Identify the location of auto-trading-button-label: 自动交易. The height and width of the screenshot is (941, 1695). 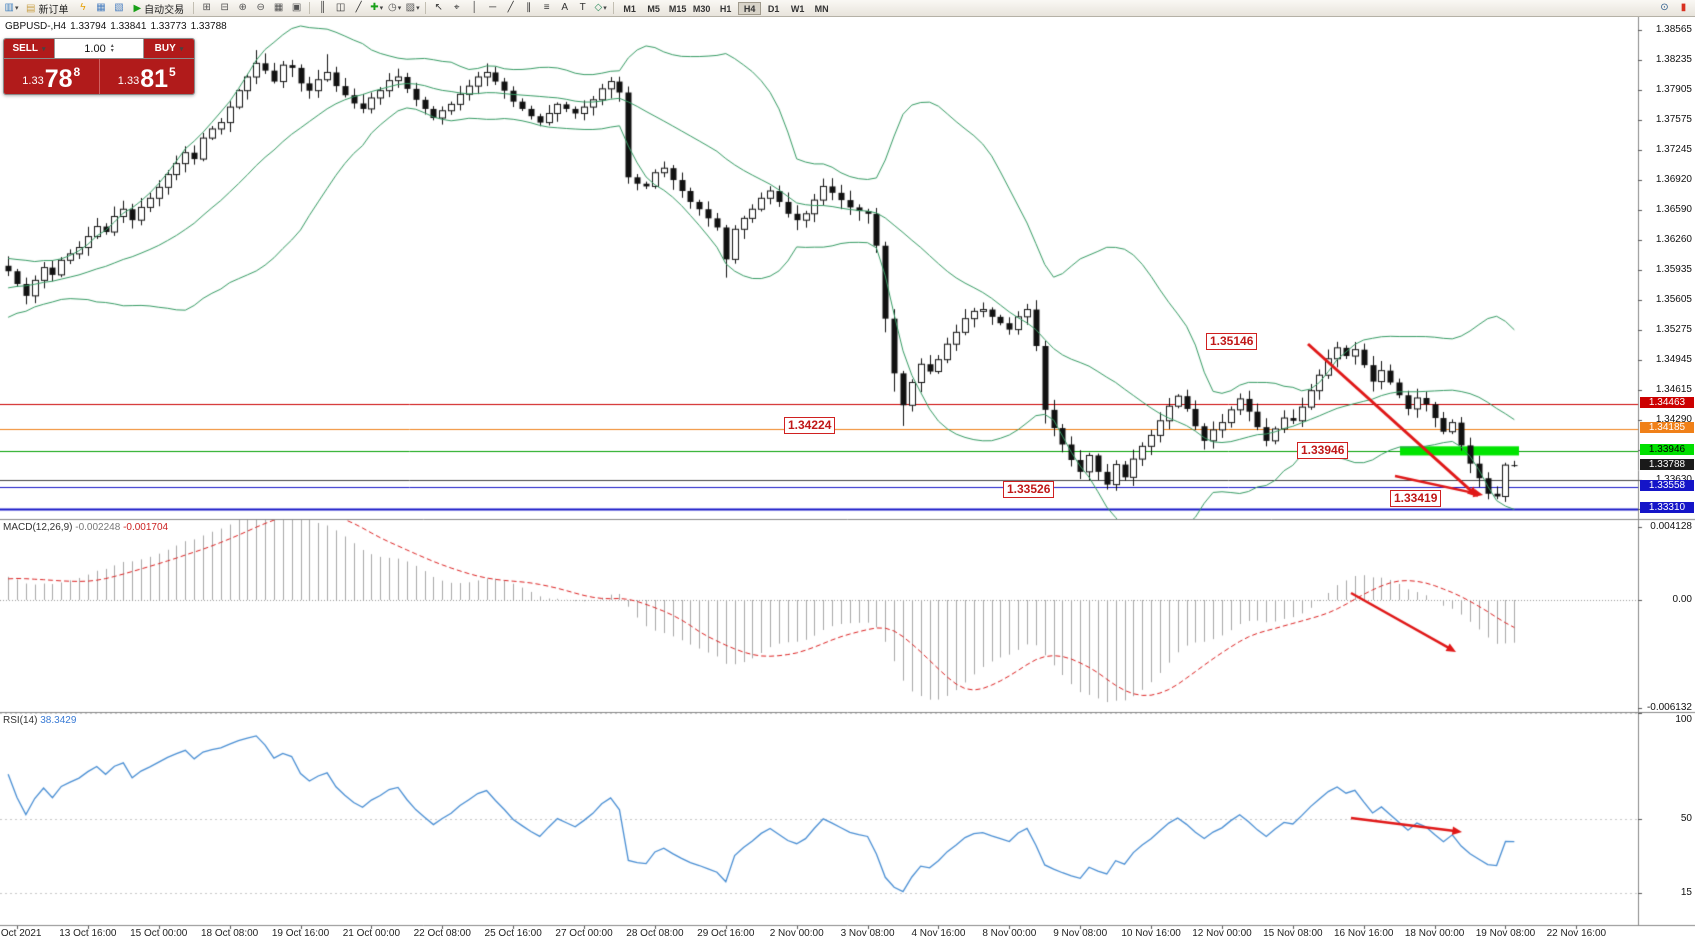
(164, 10).